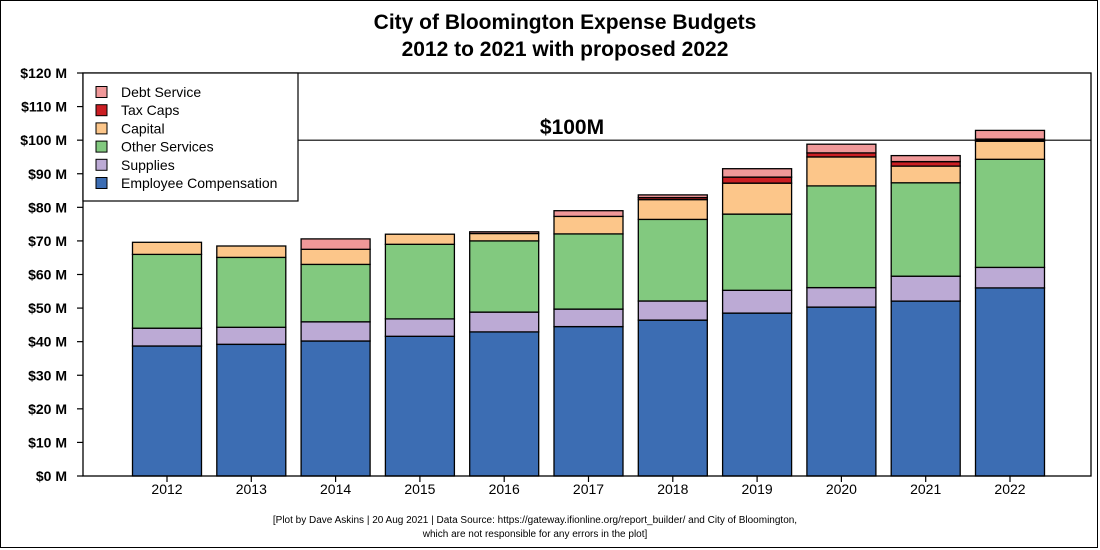 This screenshot has width=1100, height=550. Describe the element at coordinates (101, 92) in the screenshot. I see `legend-swatch-debt-service` at that location.